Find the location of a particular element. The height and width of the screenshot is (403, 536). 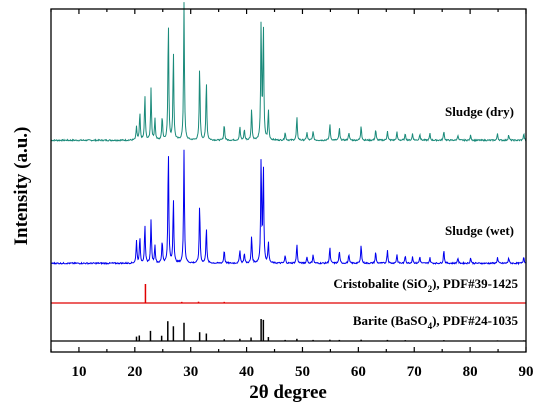

y-axis-title: Intensity (a.u.) is located at coordinates (21, 186).